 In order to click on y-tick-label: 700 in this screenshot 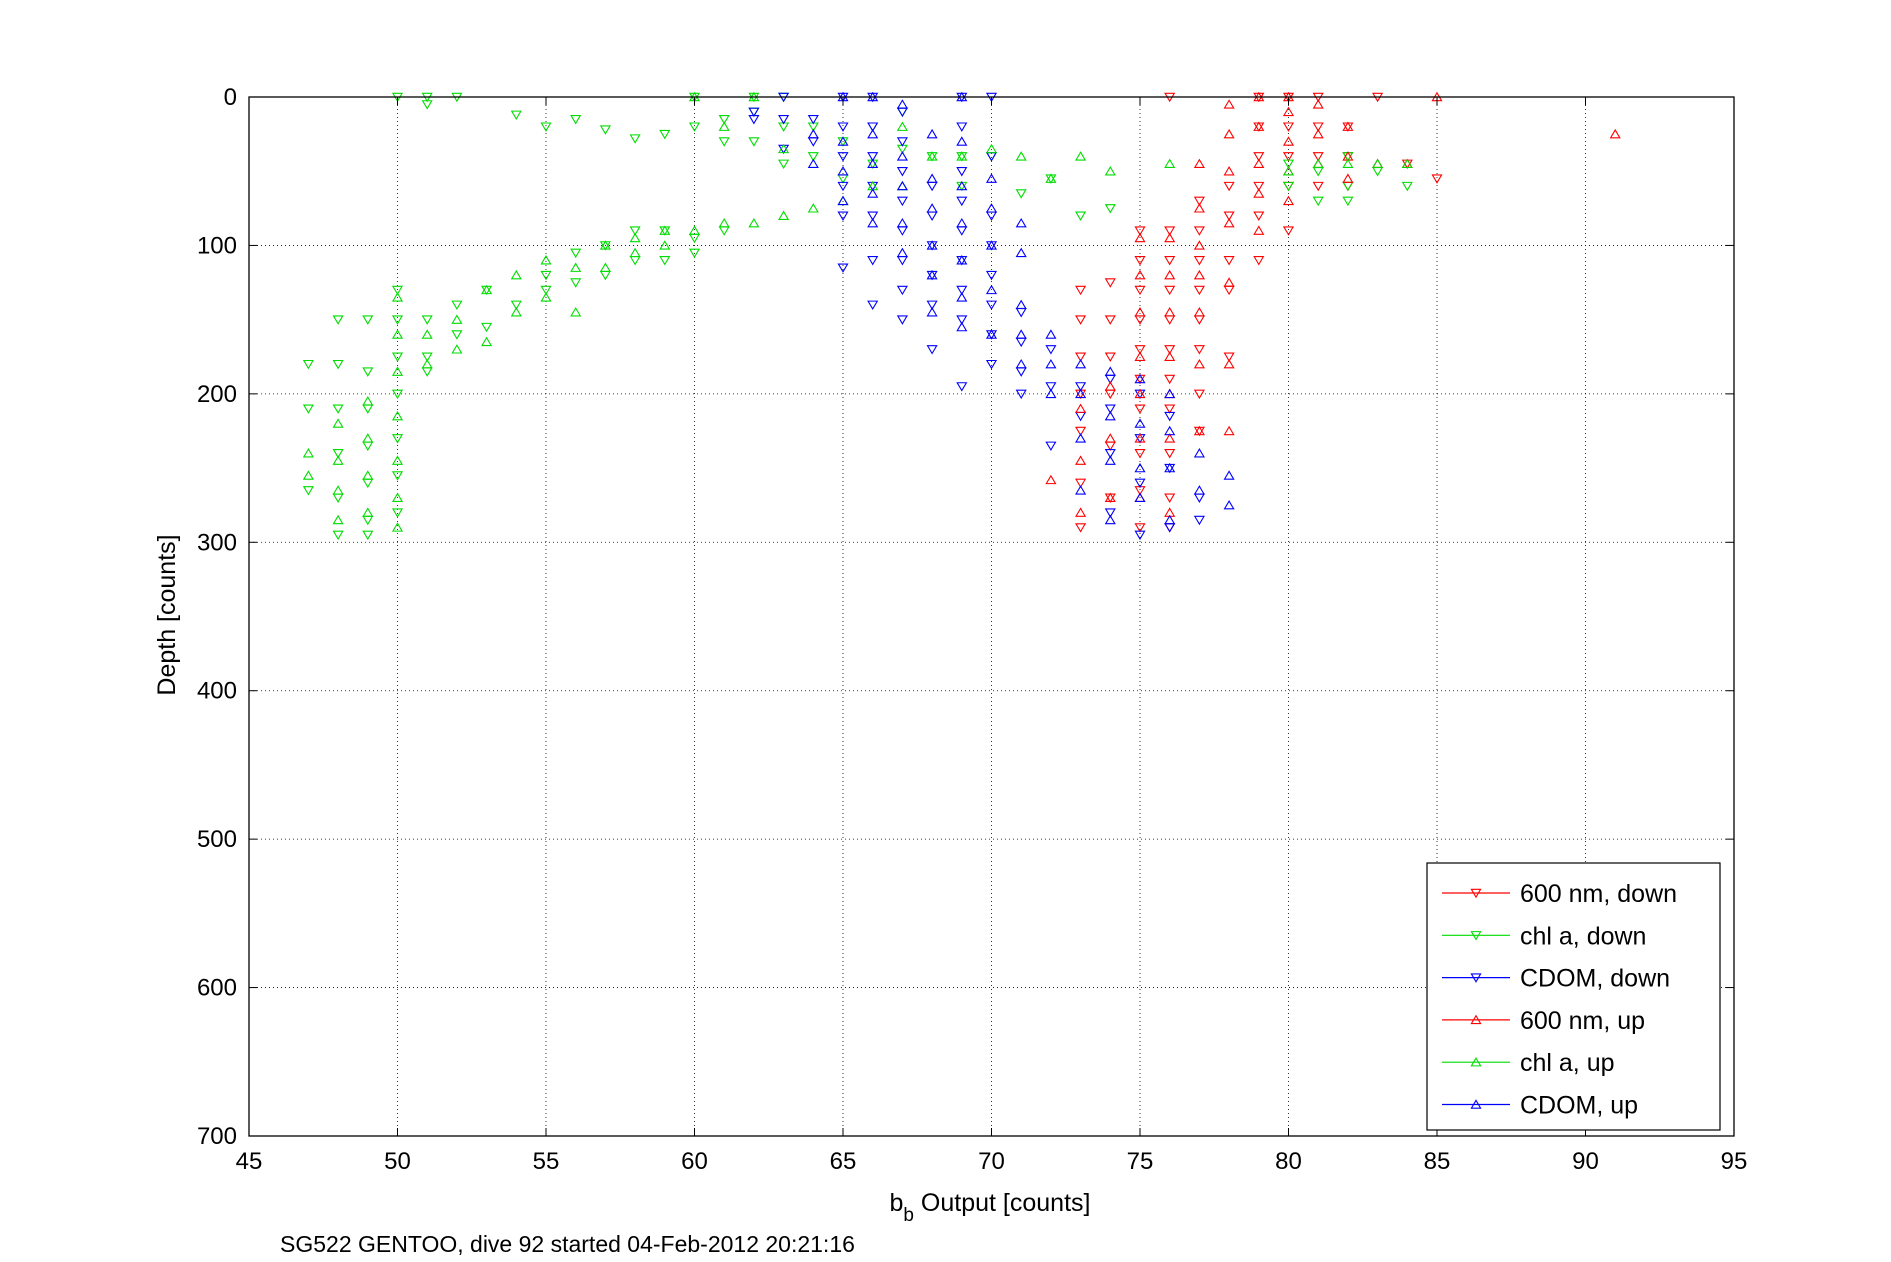, I will do `click(217, 1136)`.